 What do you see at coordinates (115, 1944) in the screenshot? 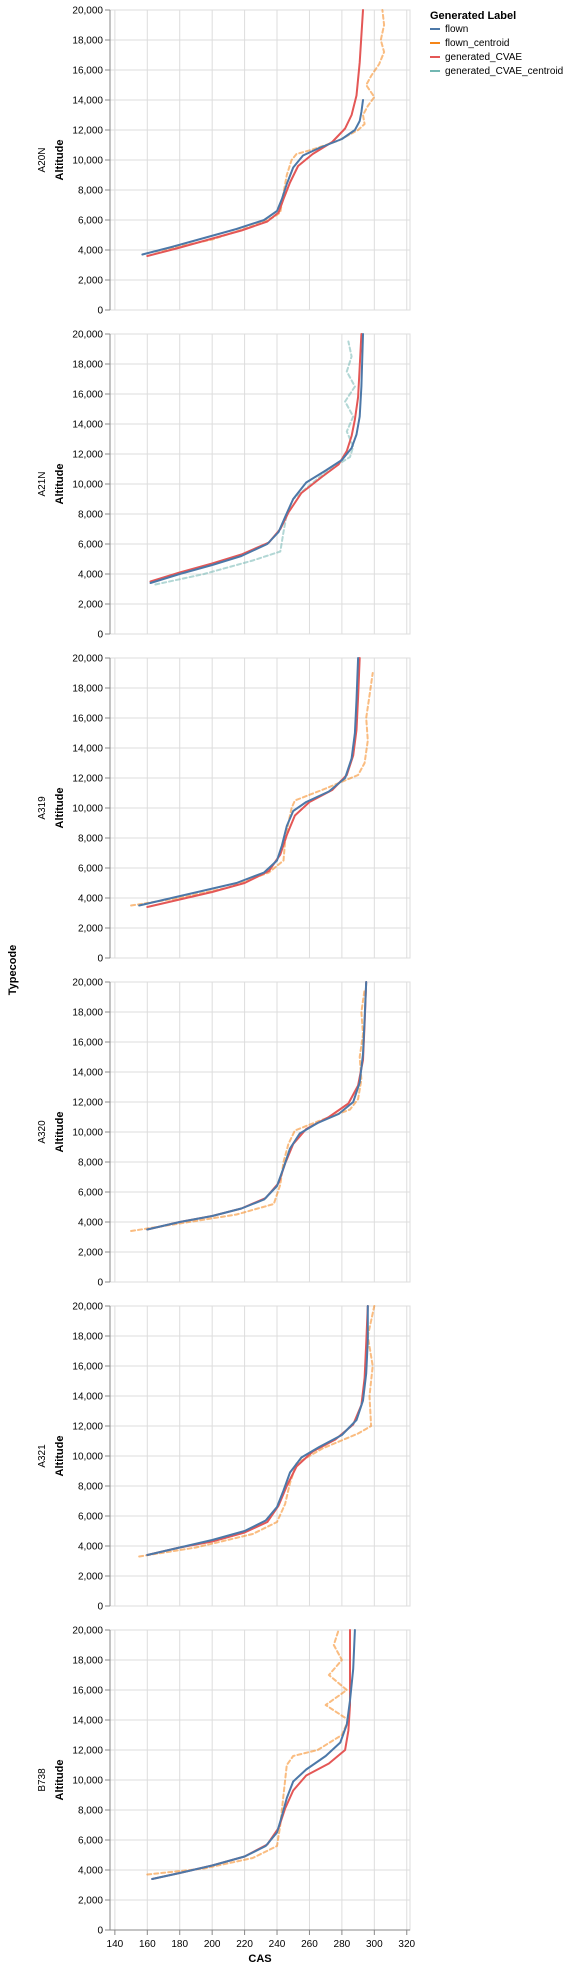
I see `x-tick-label: 140` at bounding box center [115, 1944].